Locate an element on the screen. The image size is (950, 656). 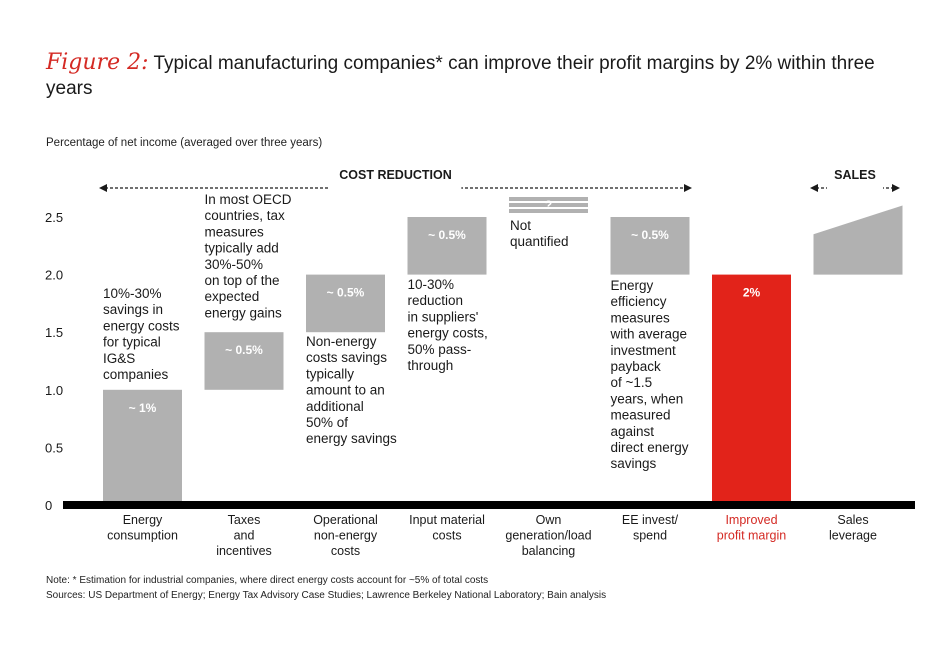
category-label: non-energy is located at coordinates (346, 536).